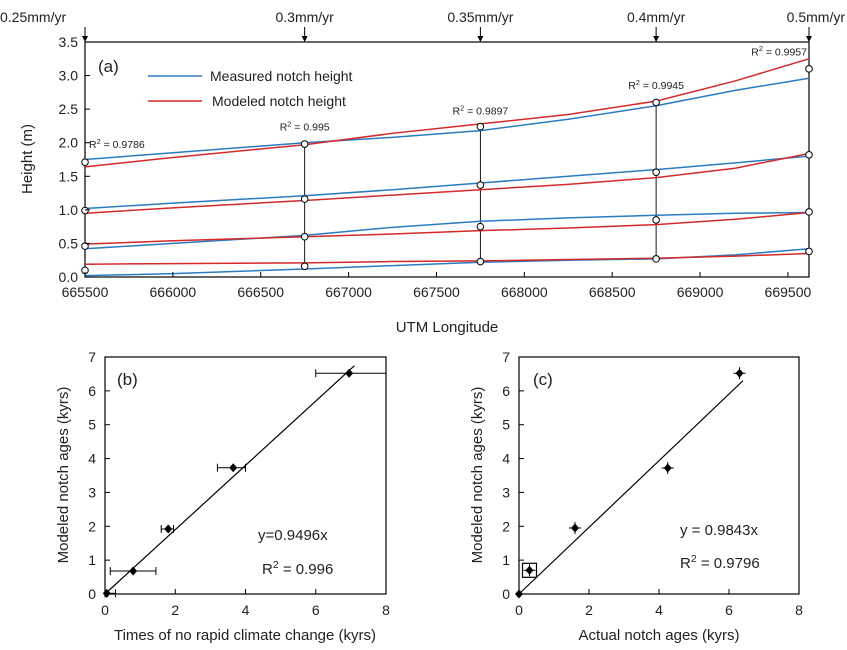 Image resolution: width=847 pixels, height=650 pixels. Describe the element at coordinates (348, 292) in the screenshot. I see `x-tick-label: 667000` at that location.